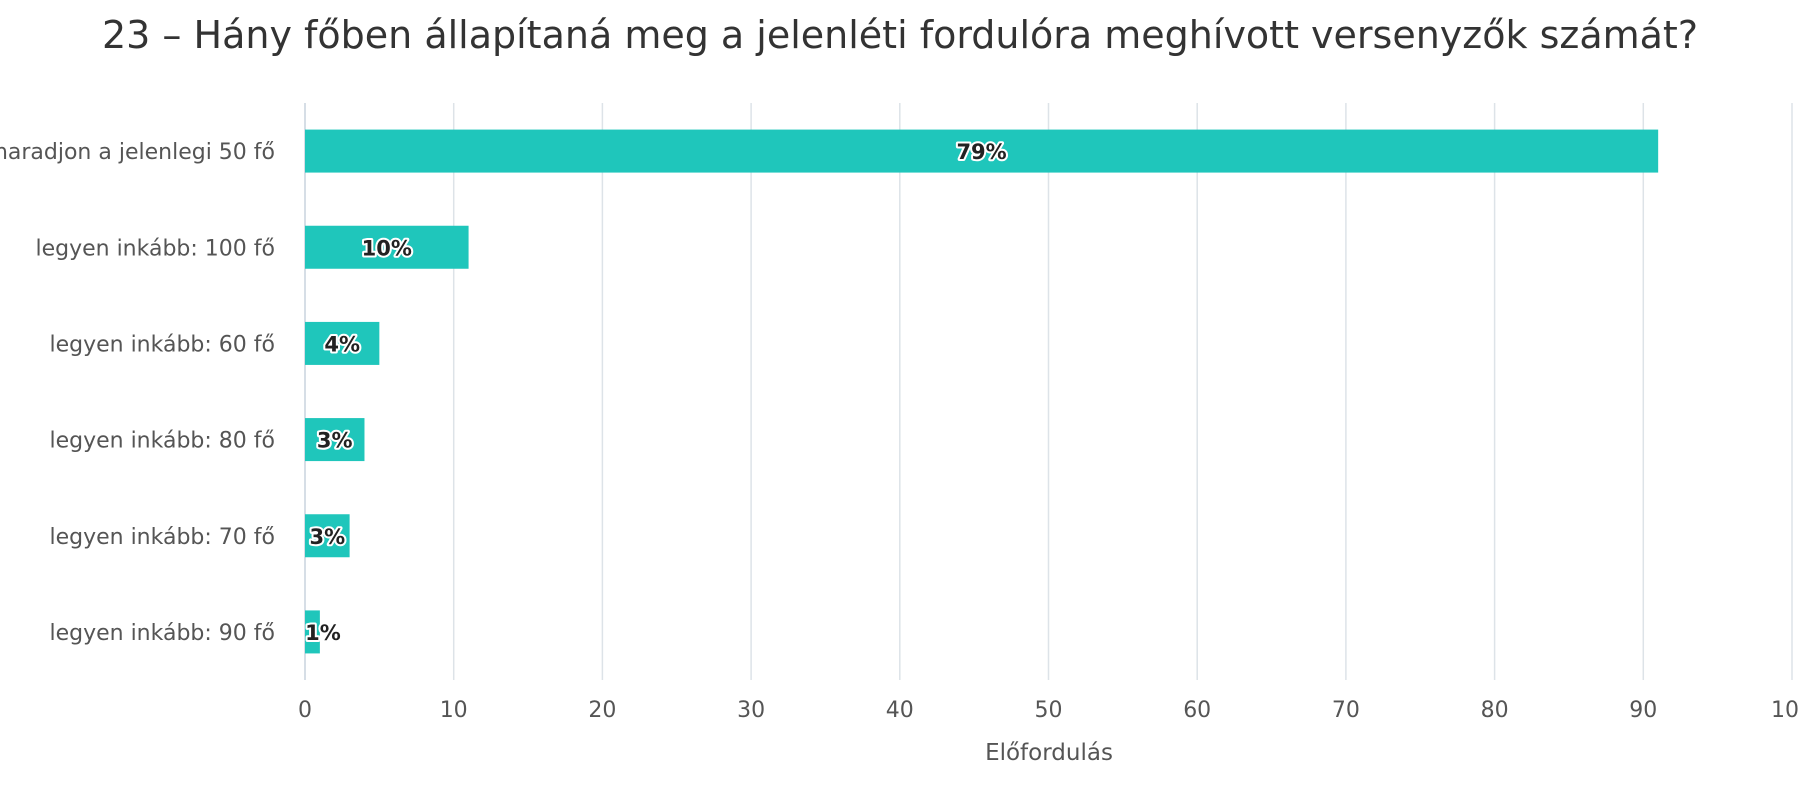 Image resolution: width=1800 pixels, height=800 pixels. Describe the element at coordinates (602, 710) in the screenshot. I see `x-tick-label: 20` at that location.